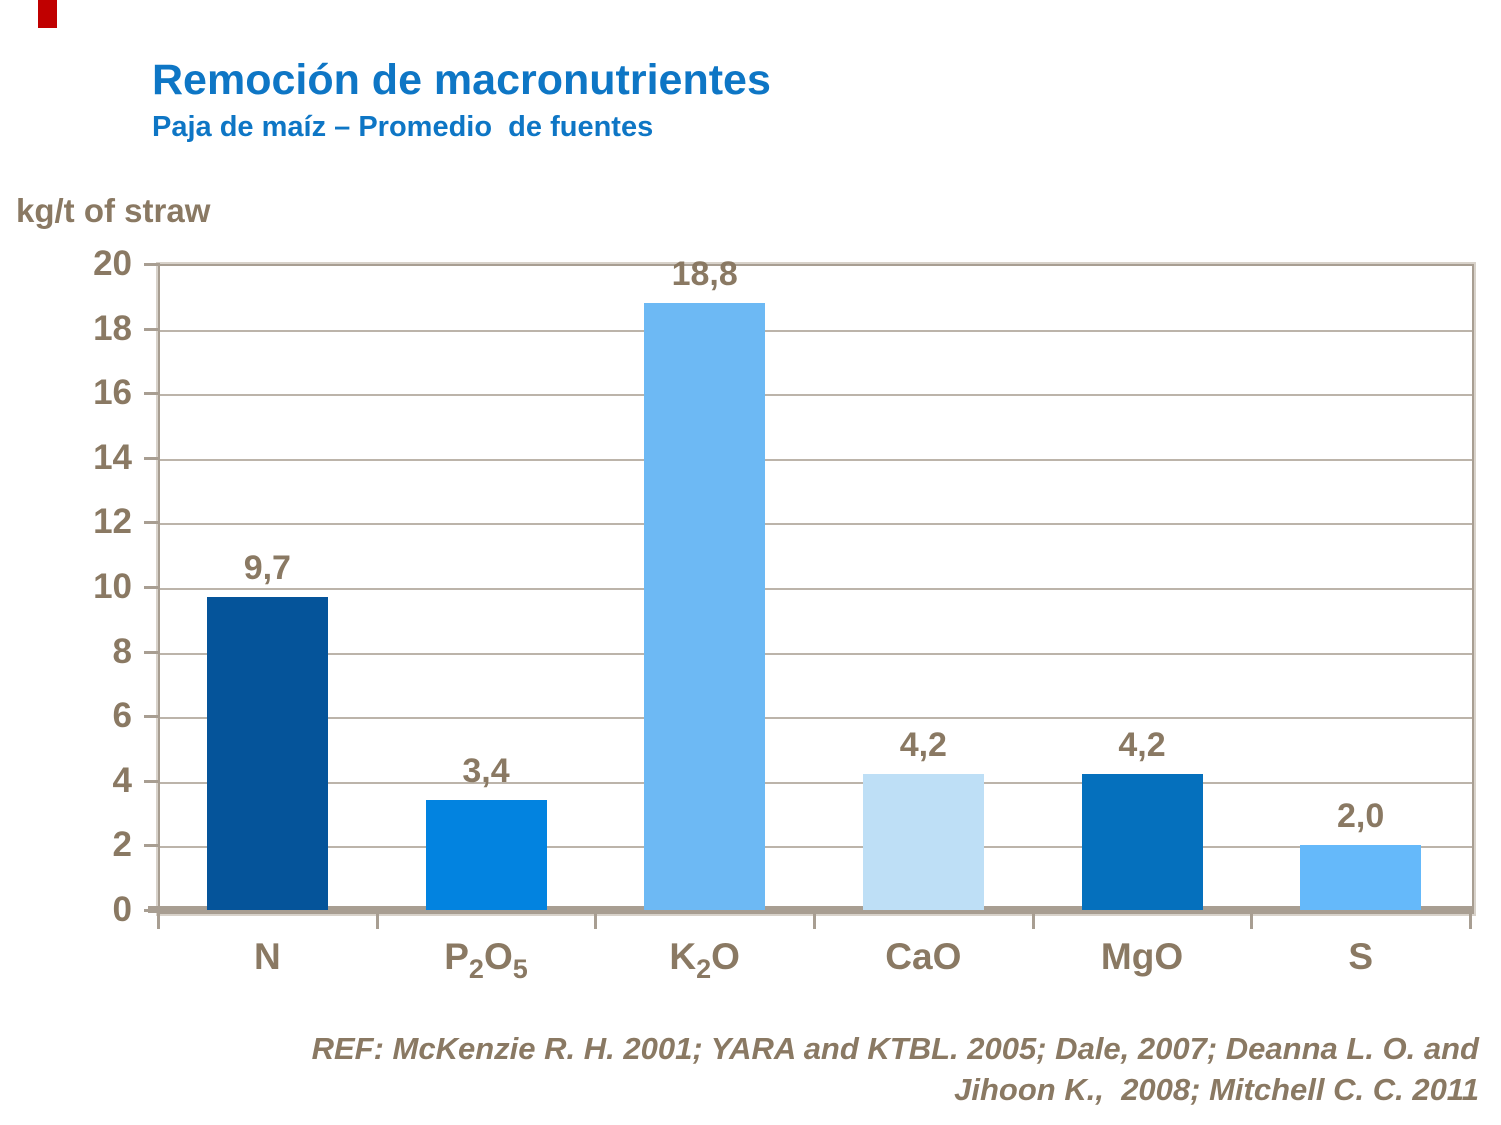 This screenshot has height=1125, width=1501. I want to click on references-line2: Jihoon K., 2008; Mitchell C. C. 2011, so click(1216, 1089).